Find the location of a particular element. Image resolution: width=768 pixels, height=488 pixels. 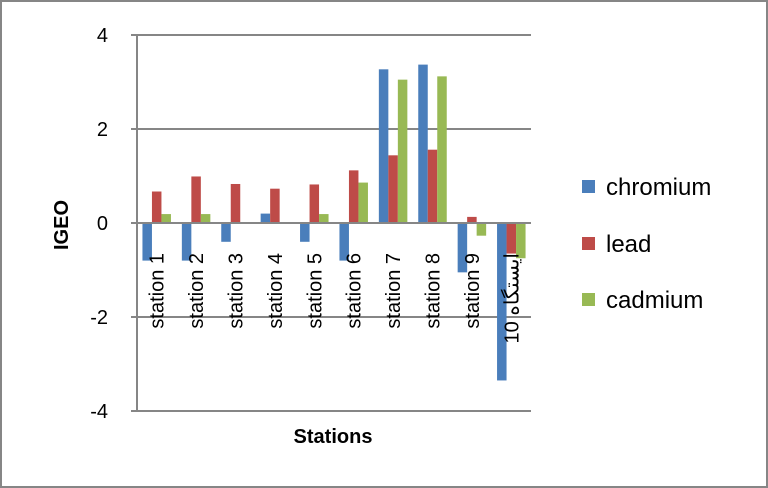

y-tick-label: -4 is located at coordinates (99, 412).